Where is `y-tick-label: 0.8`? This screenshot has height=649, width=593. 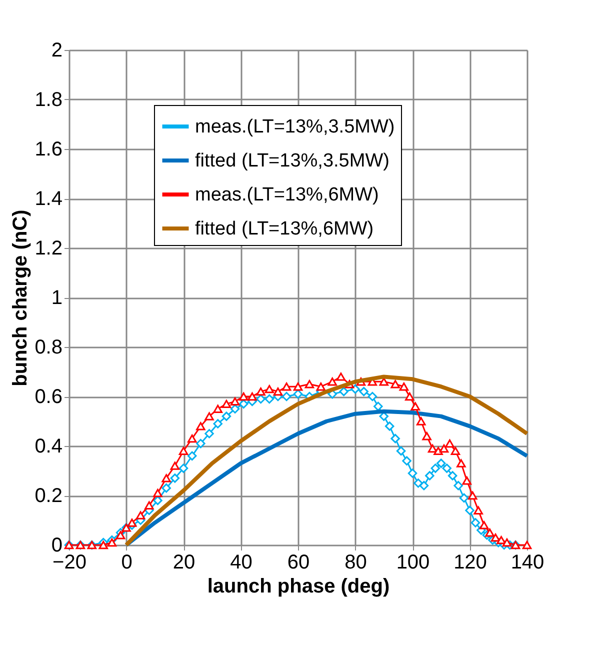 y-tick-label: 0.8 is located at coordinates (48, 347).